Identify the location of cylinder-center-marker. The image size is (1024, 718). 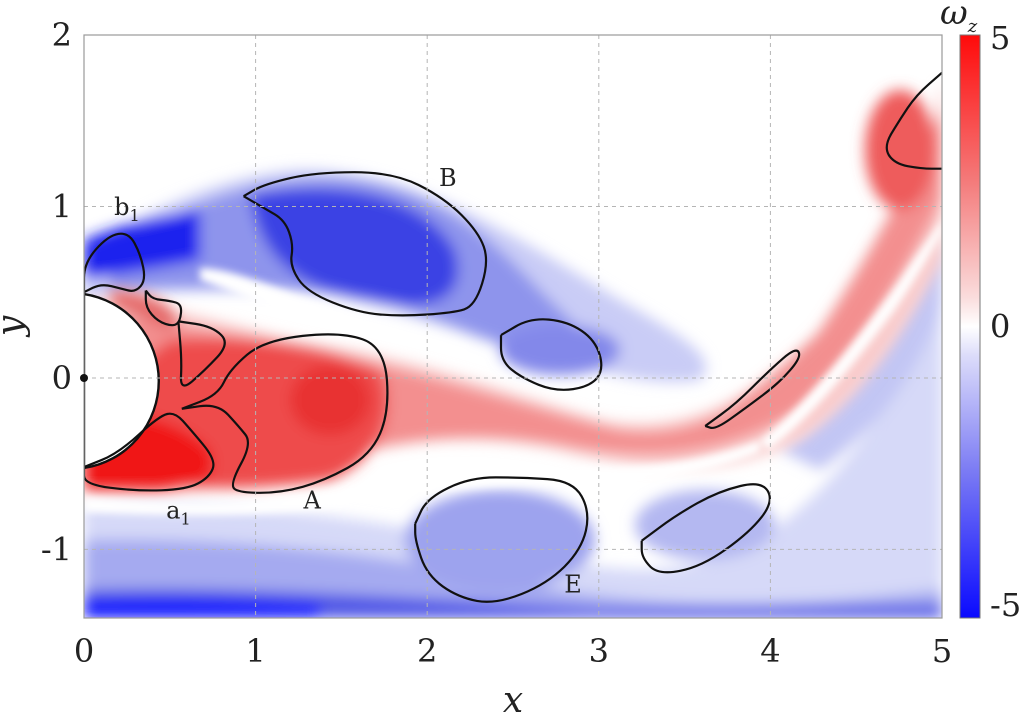
(84, 378).